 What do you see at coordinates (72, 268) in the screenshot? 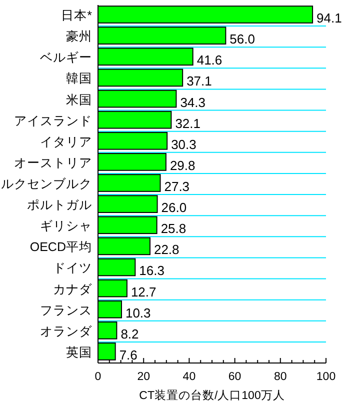
I see `y-tick-label: ドイツ` at bounding box center [72, 268].